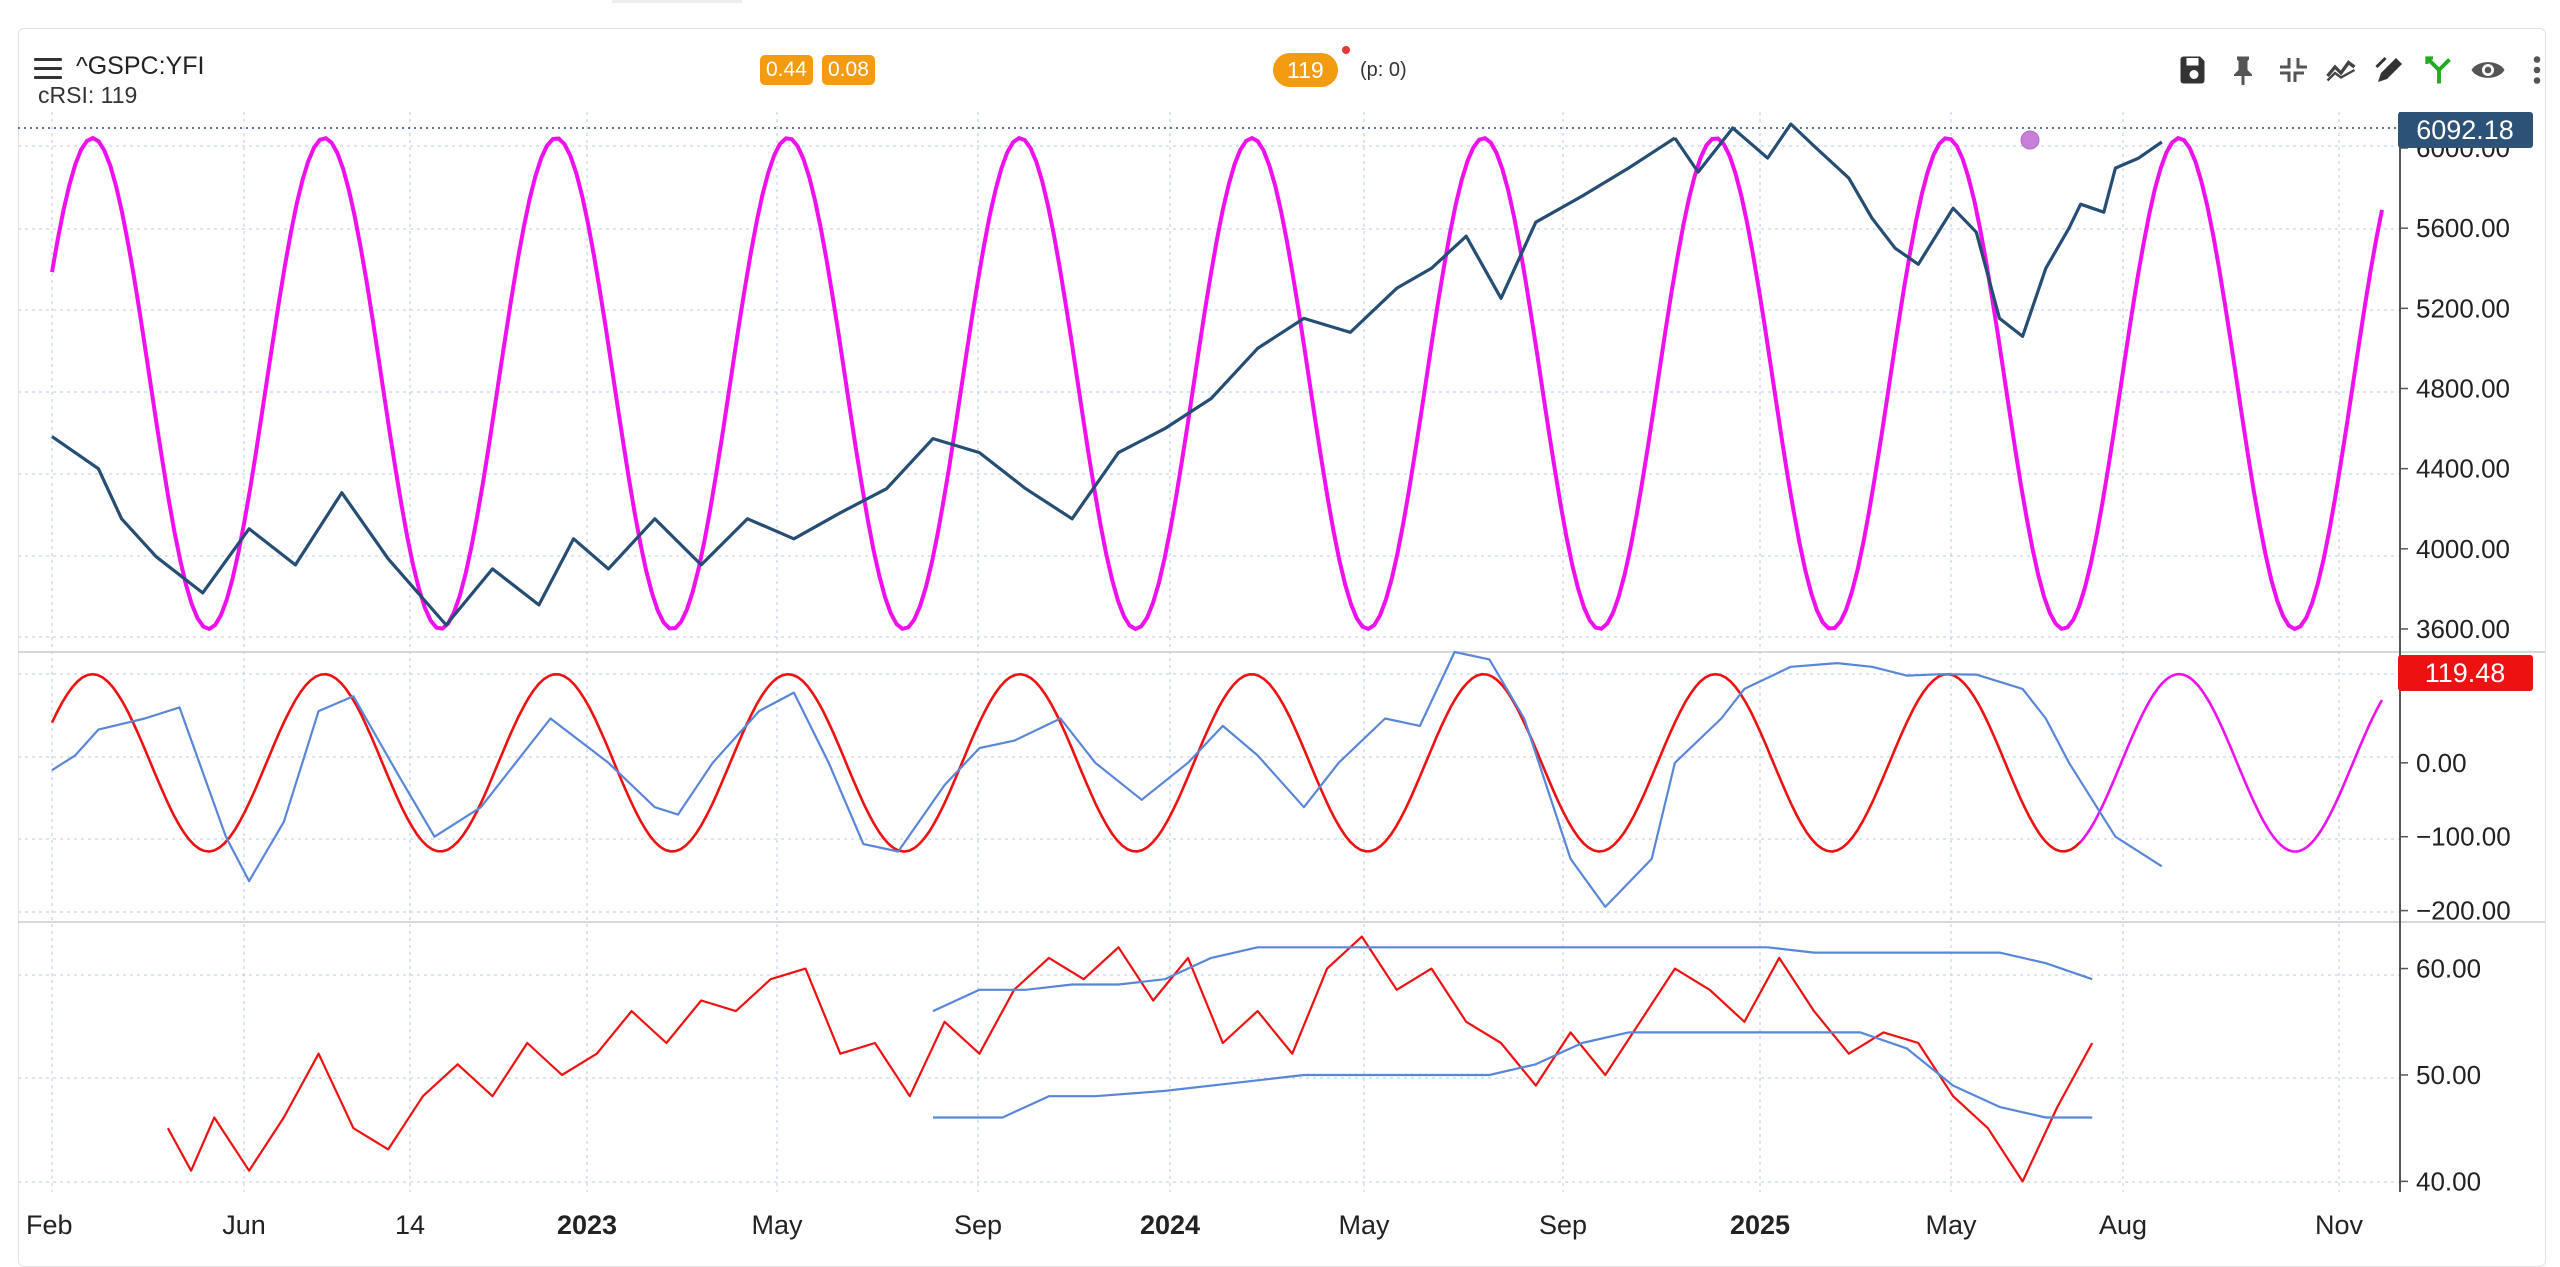  What do you see at coordinates (786, 70) in the screenshot?
I see `value-badge-a: 0.44` at bounding box center [786, 70].